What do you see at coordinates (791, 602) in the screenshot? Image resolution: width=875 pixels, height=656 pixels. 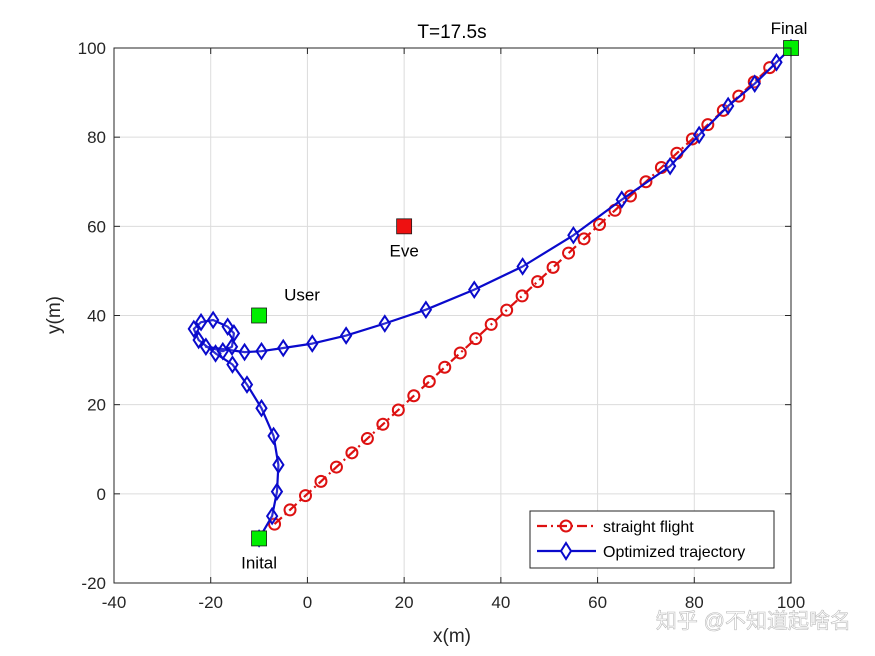 I see `x-tick-label: 100` at bounding box center [791, 602].